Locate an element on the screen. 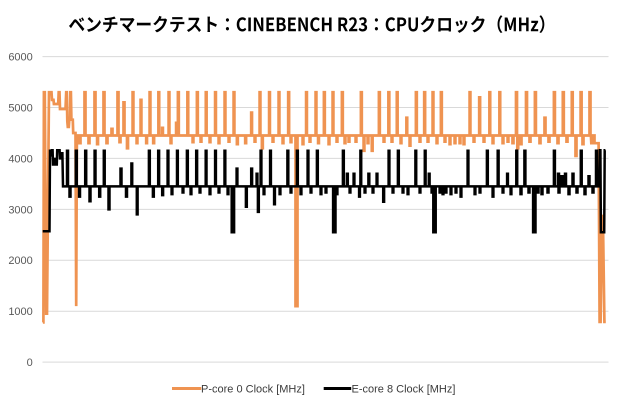 This screenshot has width=620, height=410. svg-text: 4000 is located at coordinates (20, 159).